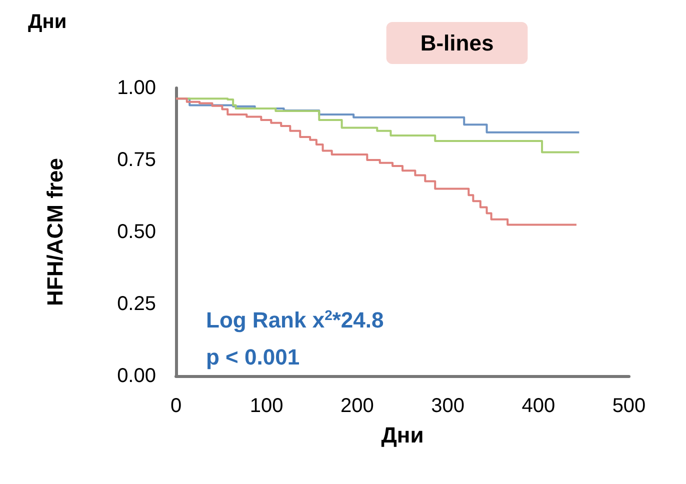  Describe the element at coordinates (136, 376) in the screenshot. I see `y-tick-label: 0.00` at that location.